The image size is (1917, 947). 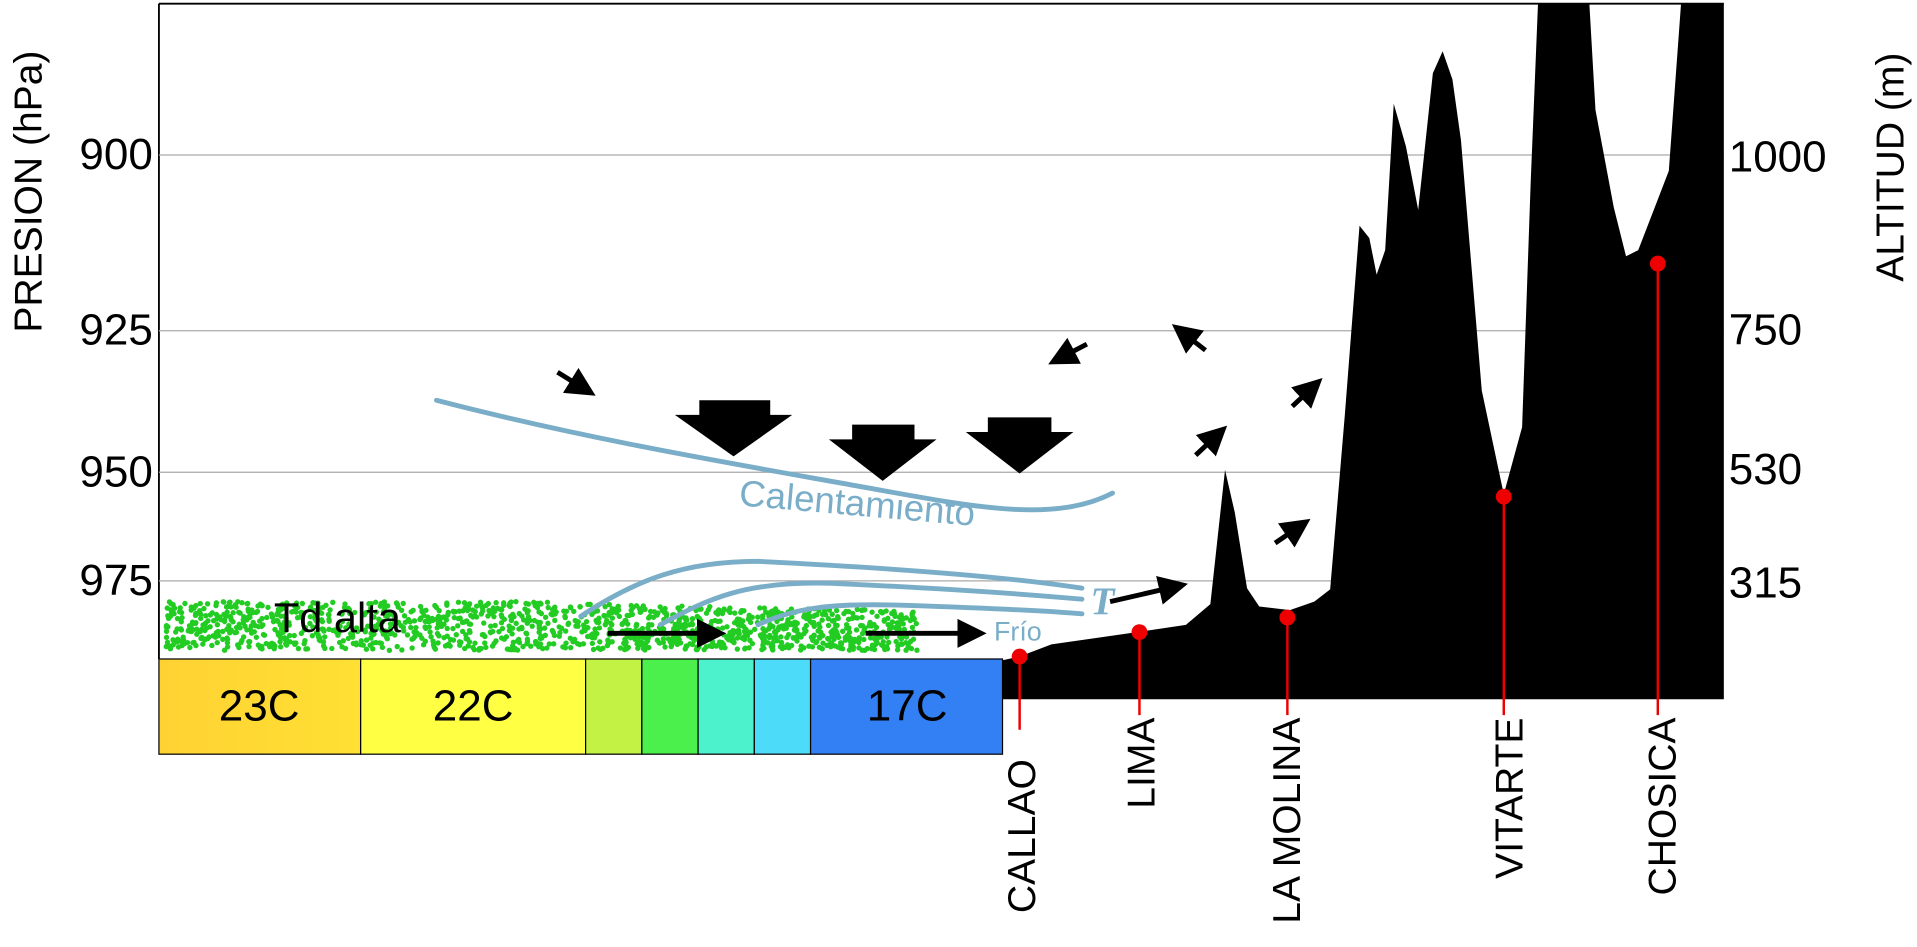 I want to click on left-tick: 975, so click(x=115, y=580).